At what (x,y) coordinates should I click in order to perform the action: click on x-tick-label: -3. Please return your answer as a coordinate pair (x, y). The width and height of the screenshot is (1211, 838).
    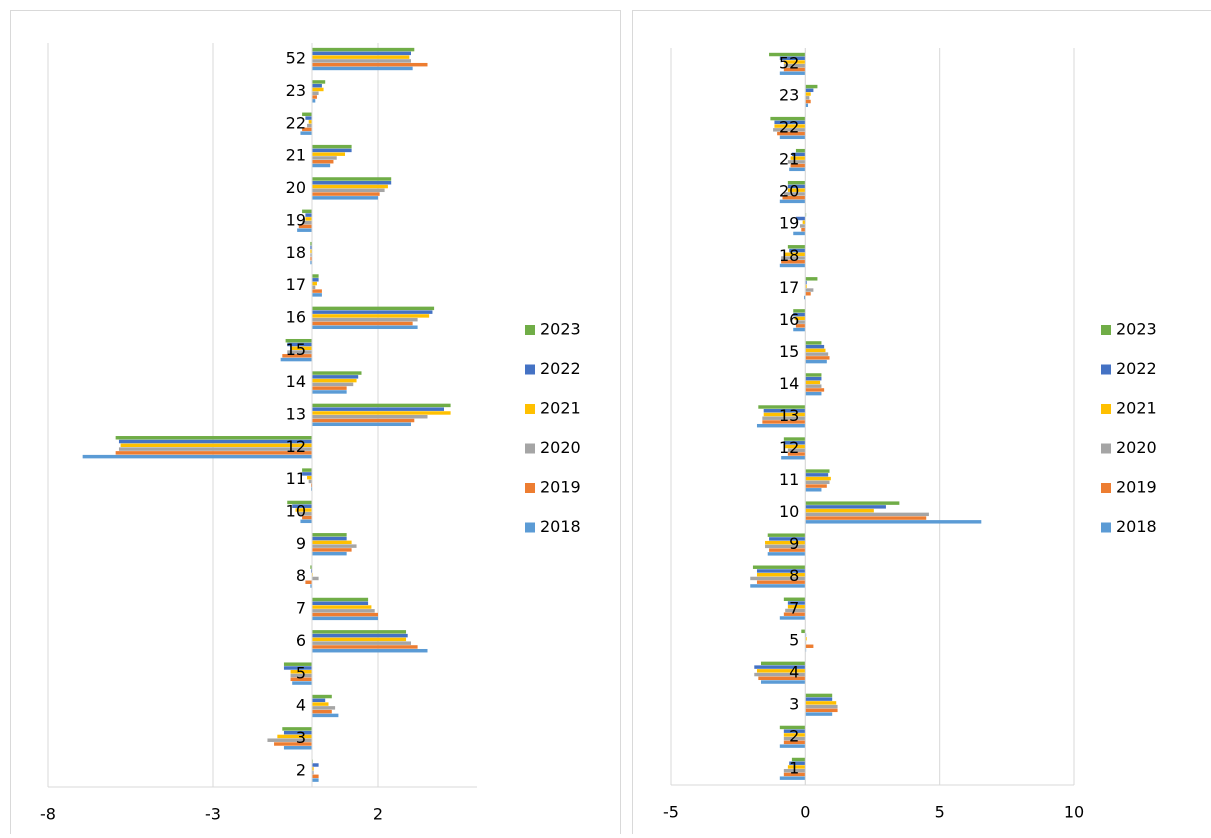
    Looking at the image, I should click on (213, 814).